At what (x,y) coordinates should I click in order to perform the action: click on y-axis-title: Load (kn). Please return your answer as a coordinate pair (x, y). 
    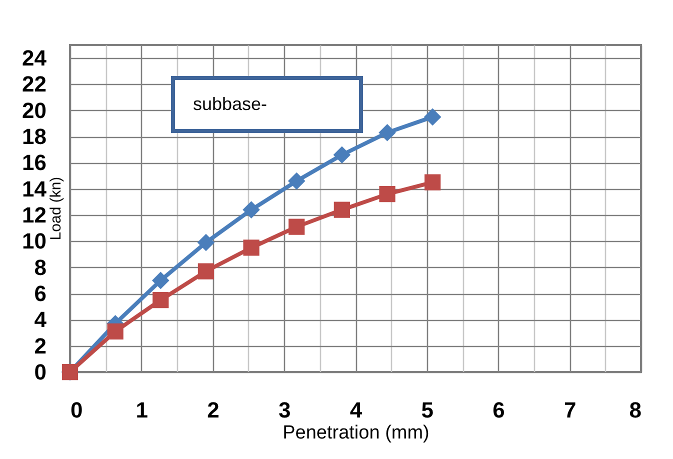
    Looking at the image, I should click on (56, 208).